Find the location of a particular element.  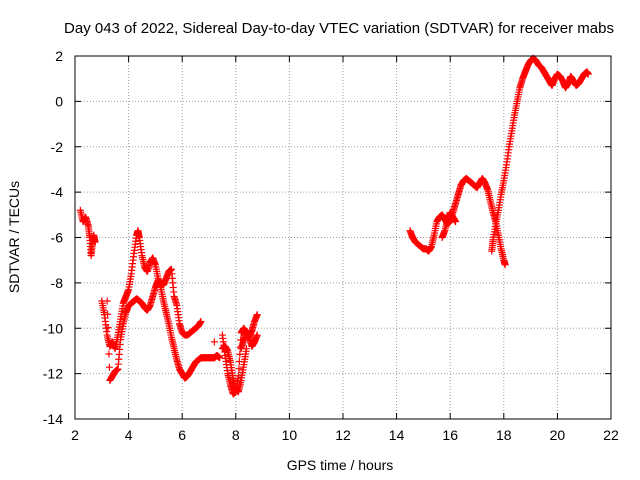

y-tick-label: -6 is located at coordinates (57, 238).